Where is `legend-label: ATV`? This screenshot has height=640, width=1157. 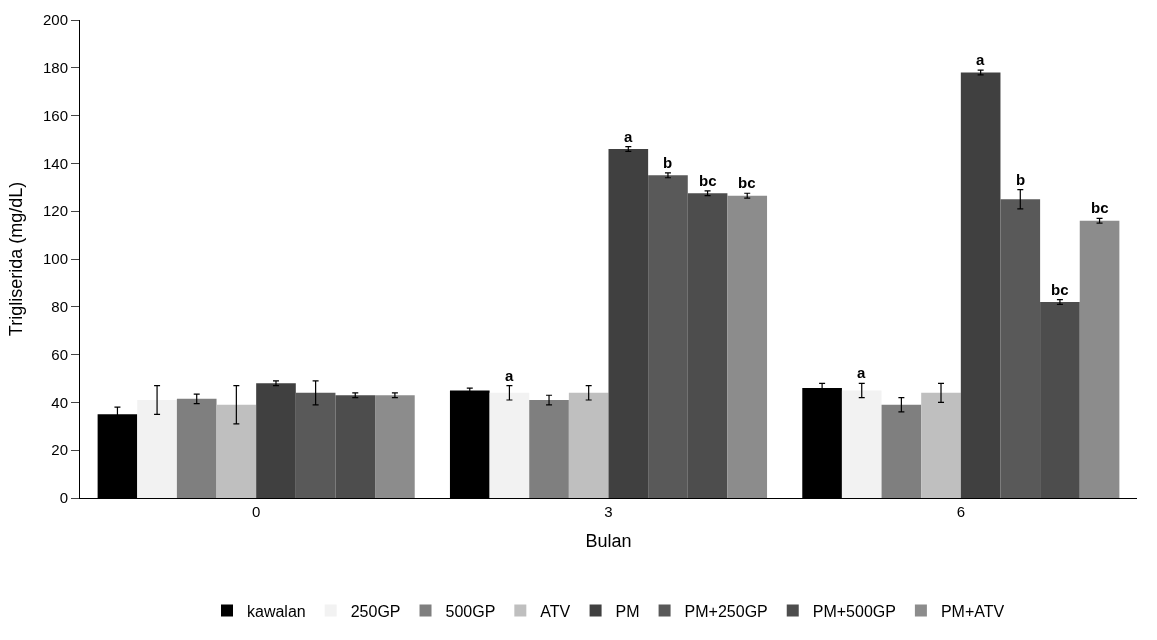 legend-label: ATV is located at coordinates (555, 611).